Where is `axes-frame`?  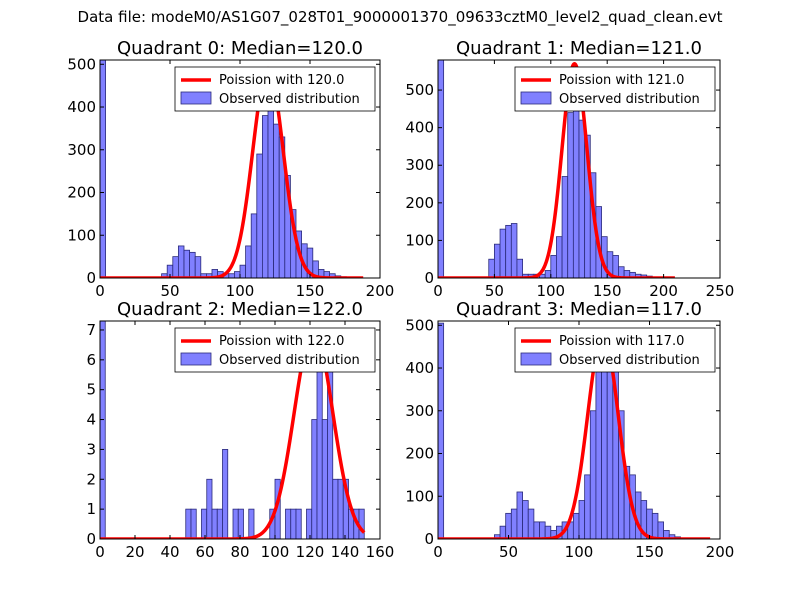 axes-frame is located at coordinates (579, 169).